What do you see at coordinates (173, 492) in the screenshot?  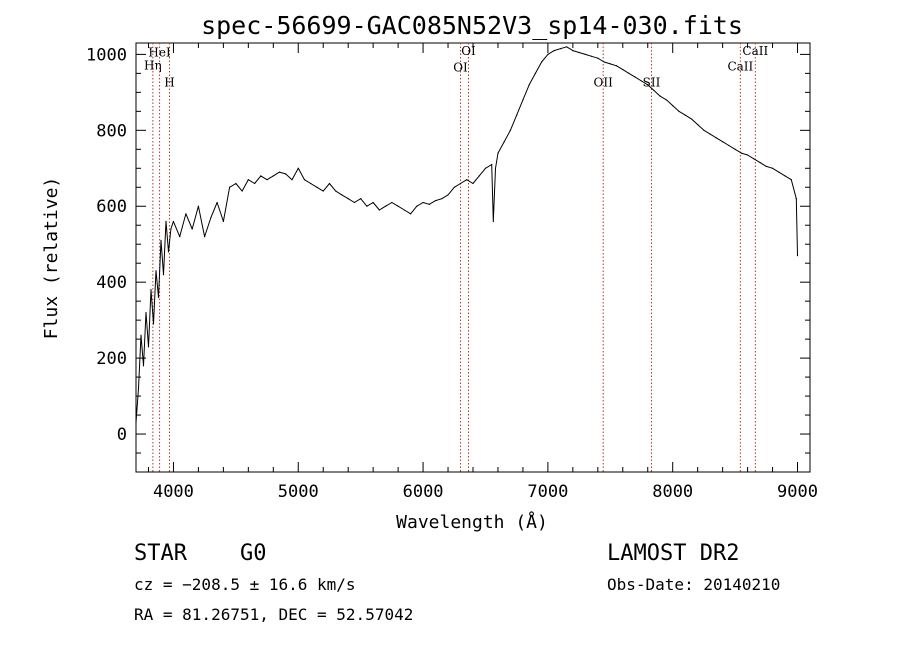 I see `x-tick-label: 4000` at bounding box center [173, 492].